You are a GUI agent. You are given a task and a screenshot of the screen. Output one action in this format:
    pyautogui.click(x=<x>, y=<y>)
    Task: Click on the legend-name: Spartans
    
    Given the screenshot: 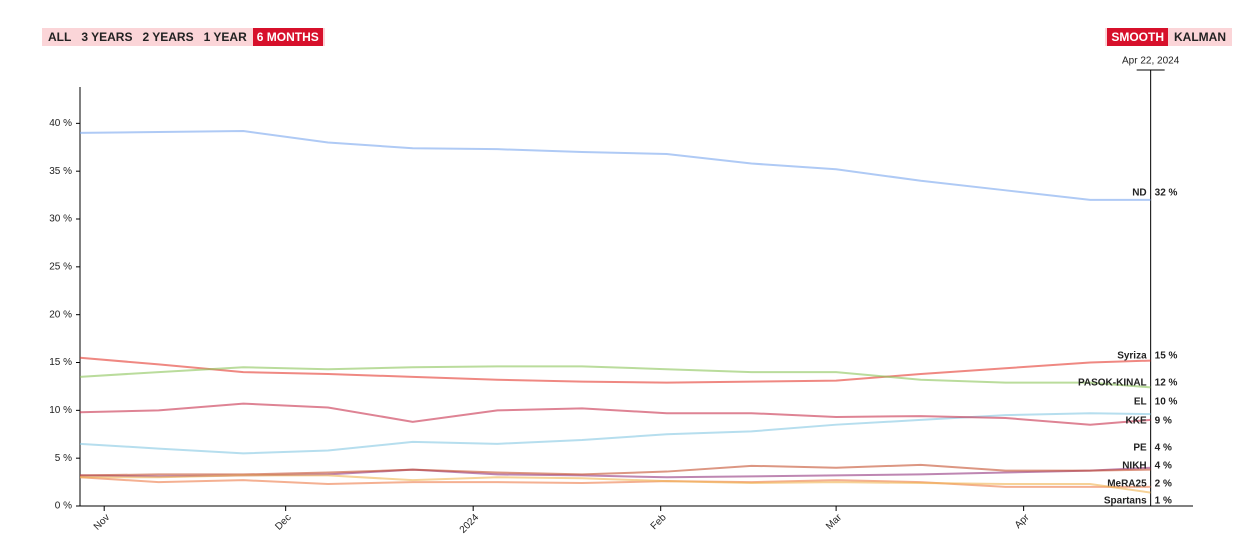 What is the action you would take?
    pyautogui.click(x=1125, y=501)
    